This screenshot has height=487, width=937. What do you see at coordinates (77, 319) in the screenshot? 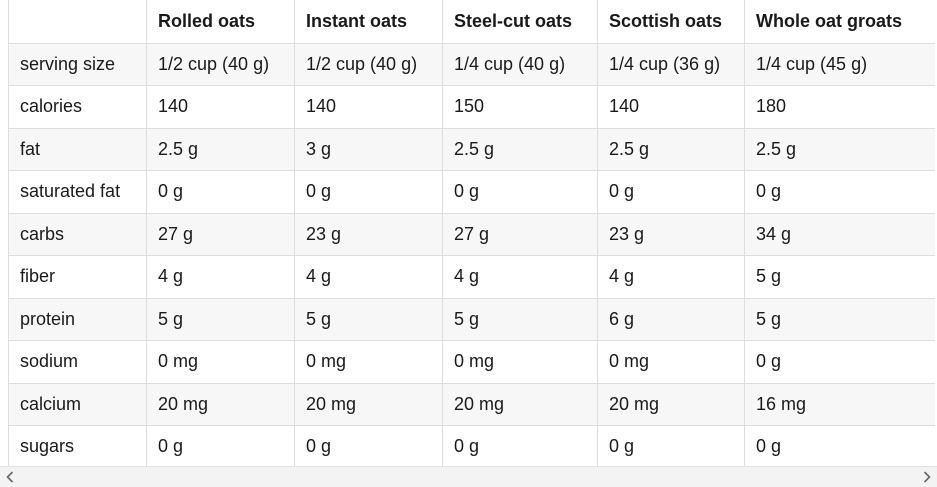
I see `row-label-cell: protein` at bounding box center [77, 319].